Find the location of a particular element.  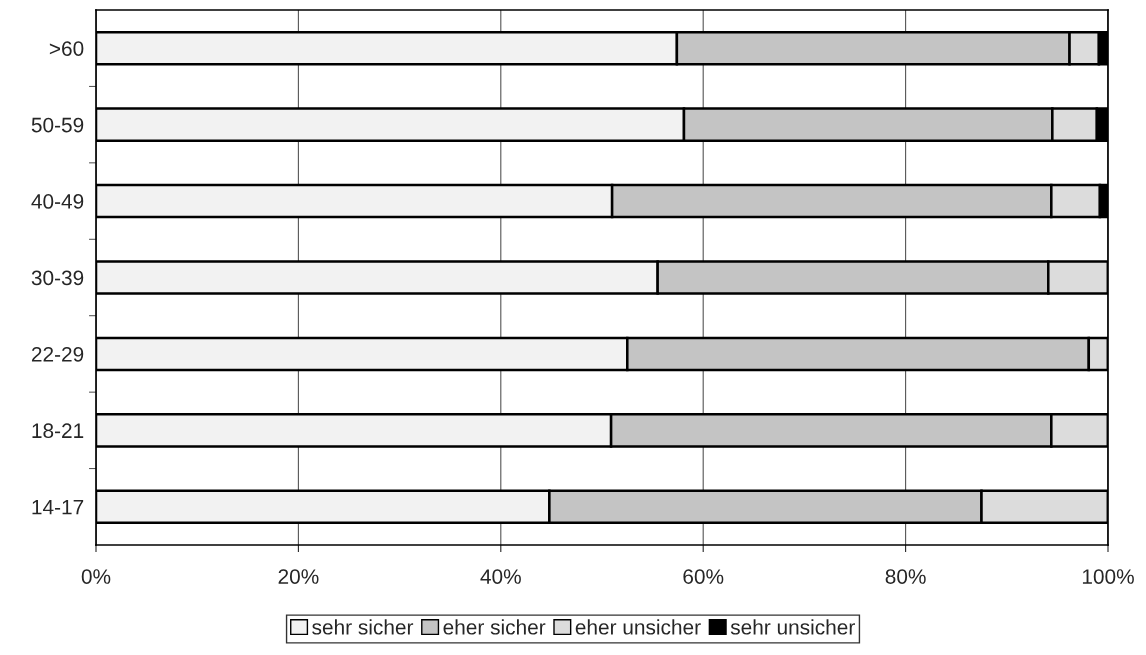

legend-label: sehr sicher is located at coordinates (363, 627).